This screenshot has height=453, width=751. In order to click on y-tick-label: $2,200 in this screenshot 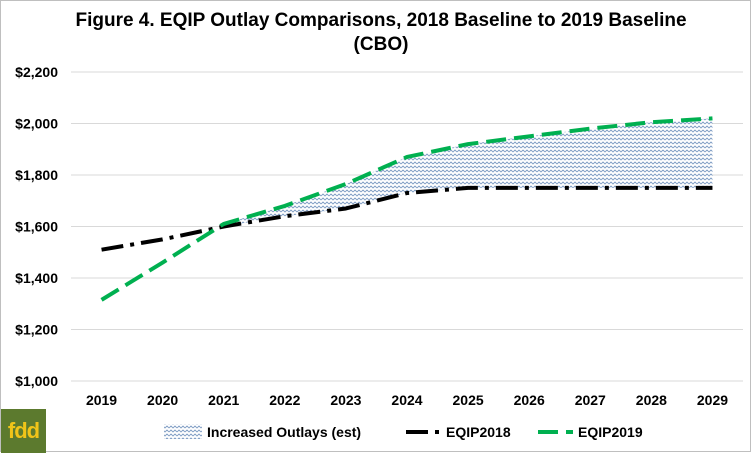, I will do `click(36, 72)`.